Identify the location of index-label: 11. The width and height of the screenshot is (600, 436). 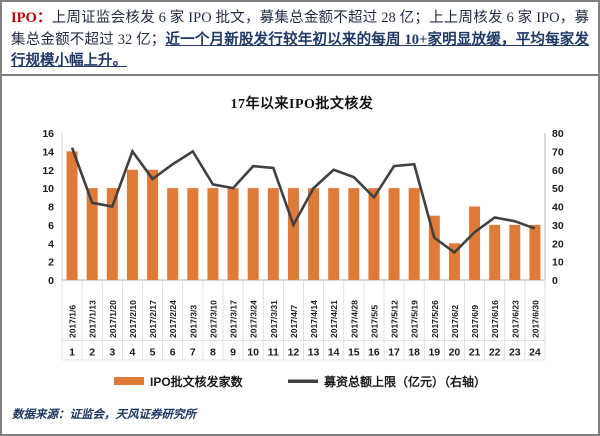
(273, 353).